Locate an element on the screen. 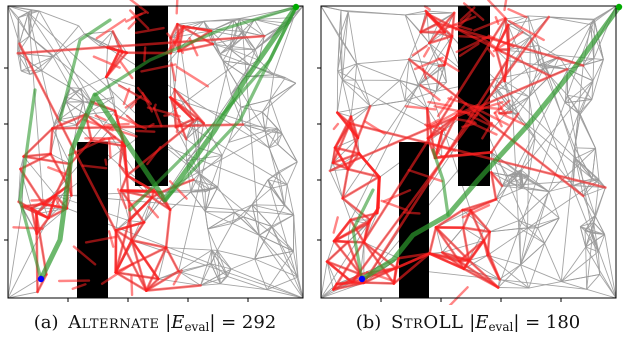  metric-subscript: eval is located at coordinates (501, 327).